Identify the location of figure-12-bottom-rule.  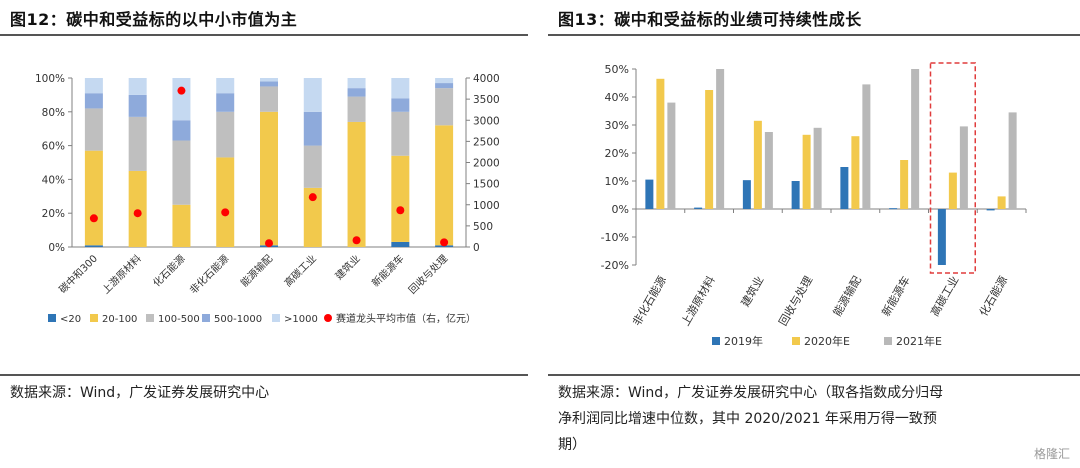
(264, 375).